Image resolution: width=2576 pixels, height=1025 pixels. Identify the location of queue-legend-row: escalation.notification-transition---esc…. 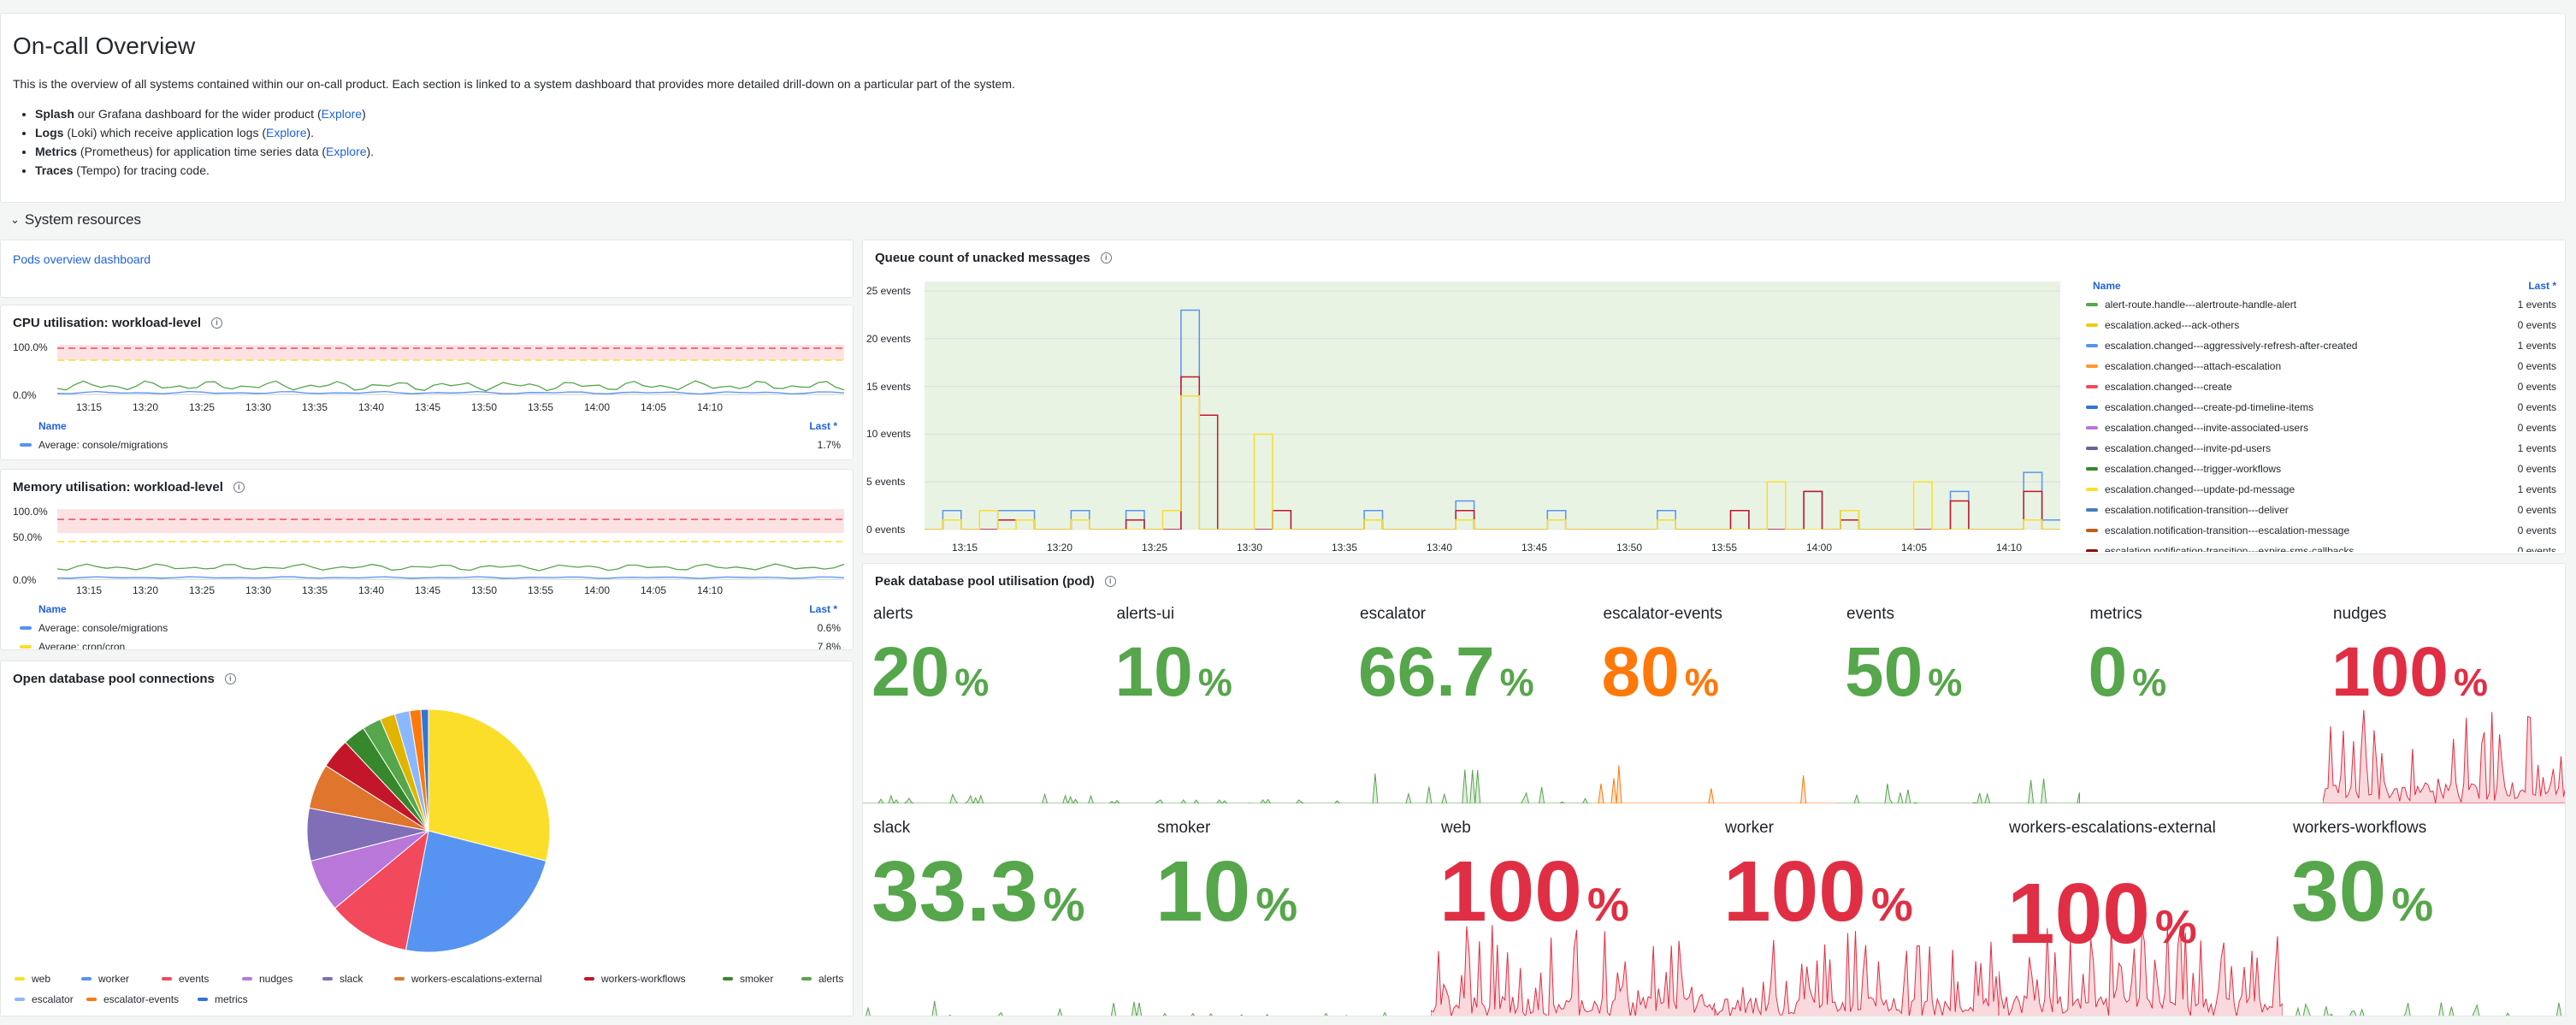
(2321, 530).